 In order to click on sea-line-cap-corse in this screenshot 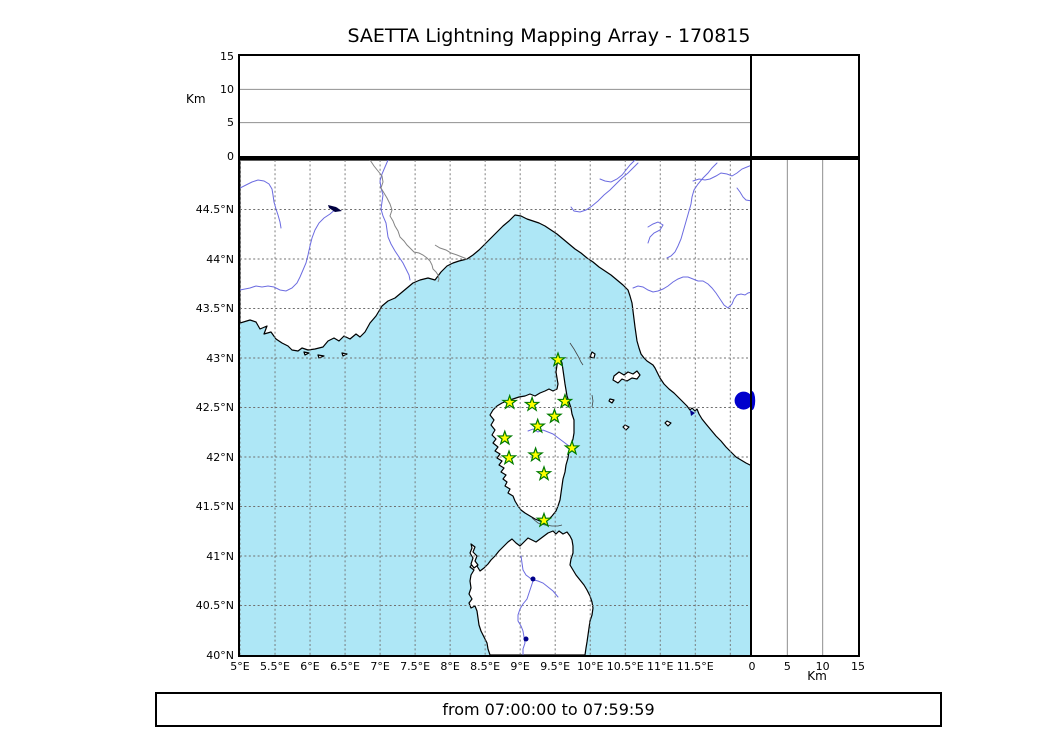, I will do `click(576, 354)`.